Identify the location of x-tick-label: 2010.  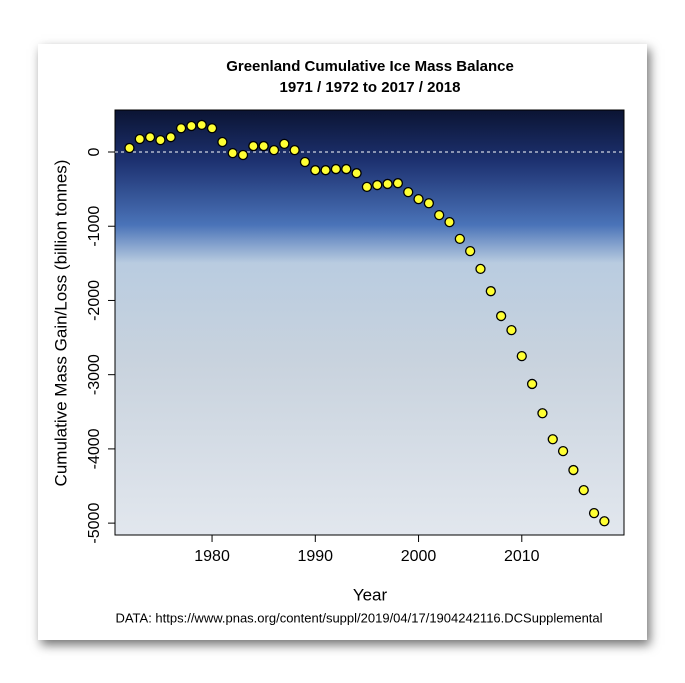
(522, 556).